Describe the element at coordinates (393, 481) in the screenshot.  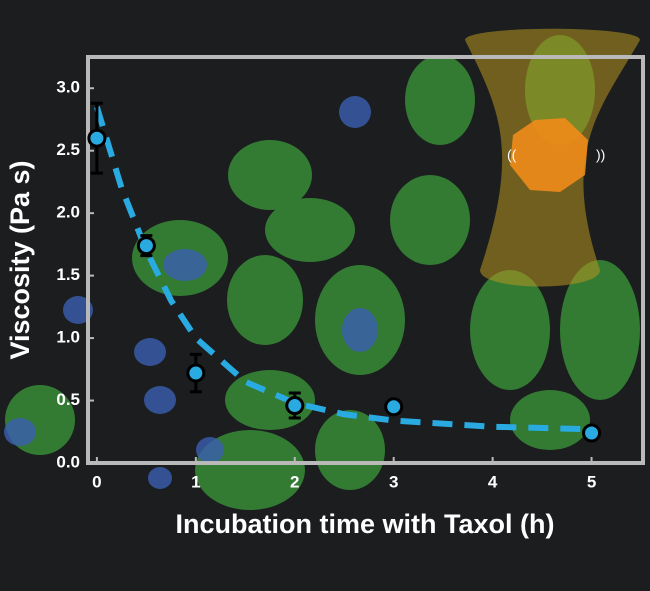
I see `x-tick-label: 3` at that location.